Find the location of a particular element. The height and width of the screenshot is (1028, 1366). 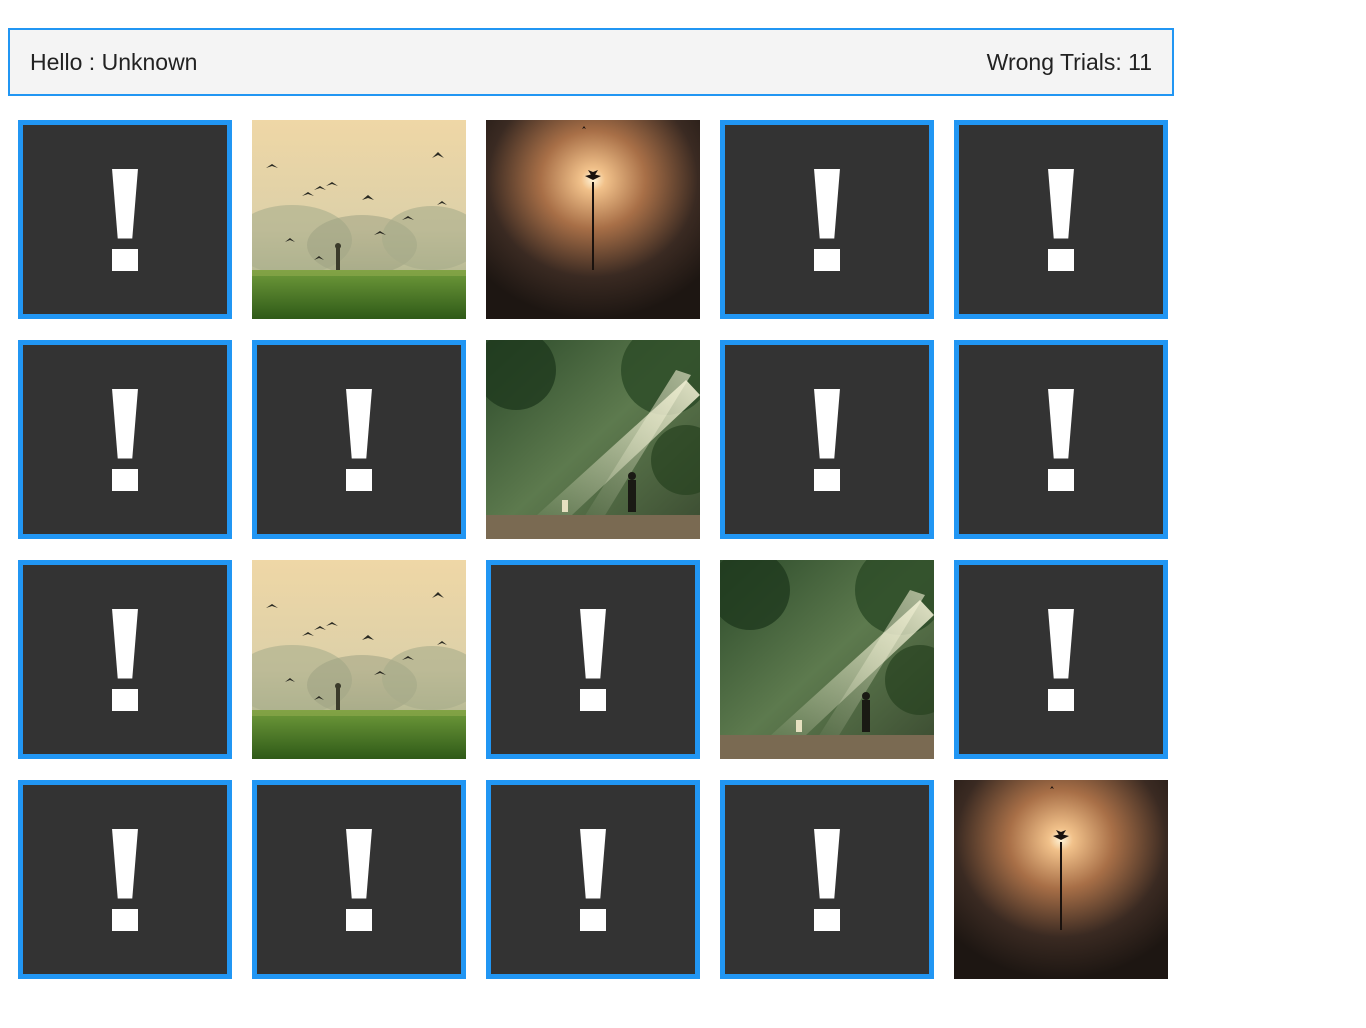

info-bar: Hello : Unknown Wrong Trials: 11 is located at coordinates (591, 62).